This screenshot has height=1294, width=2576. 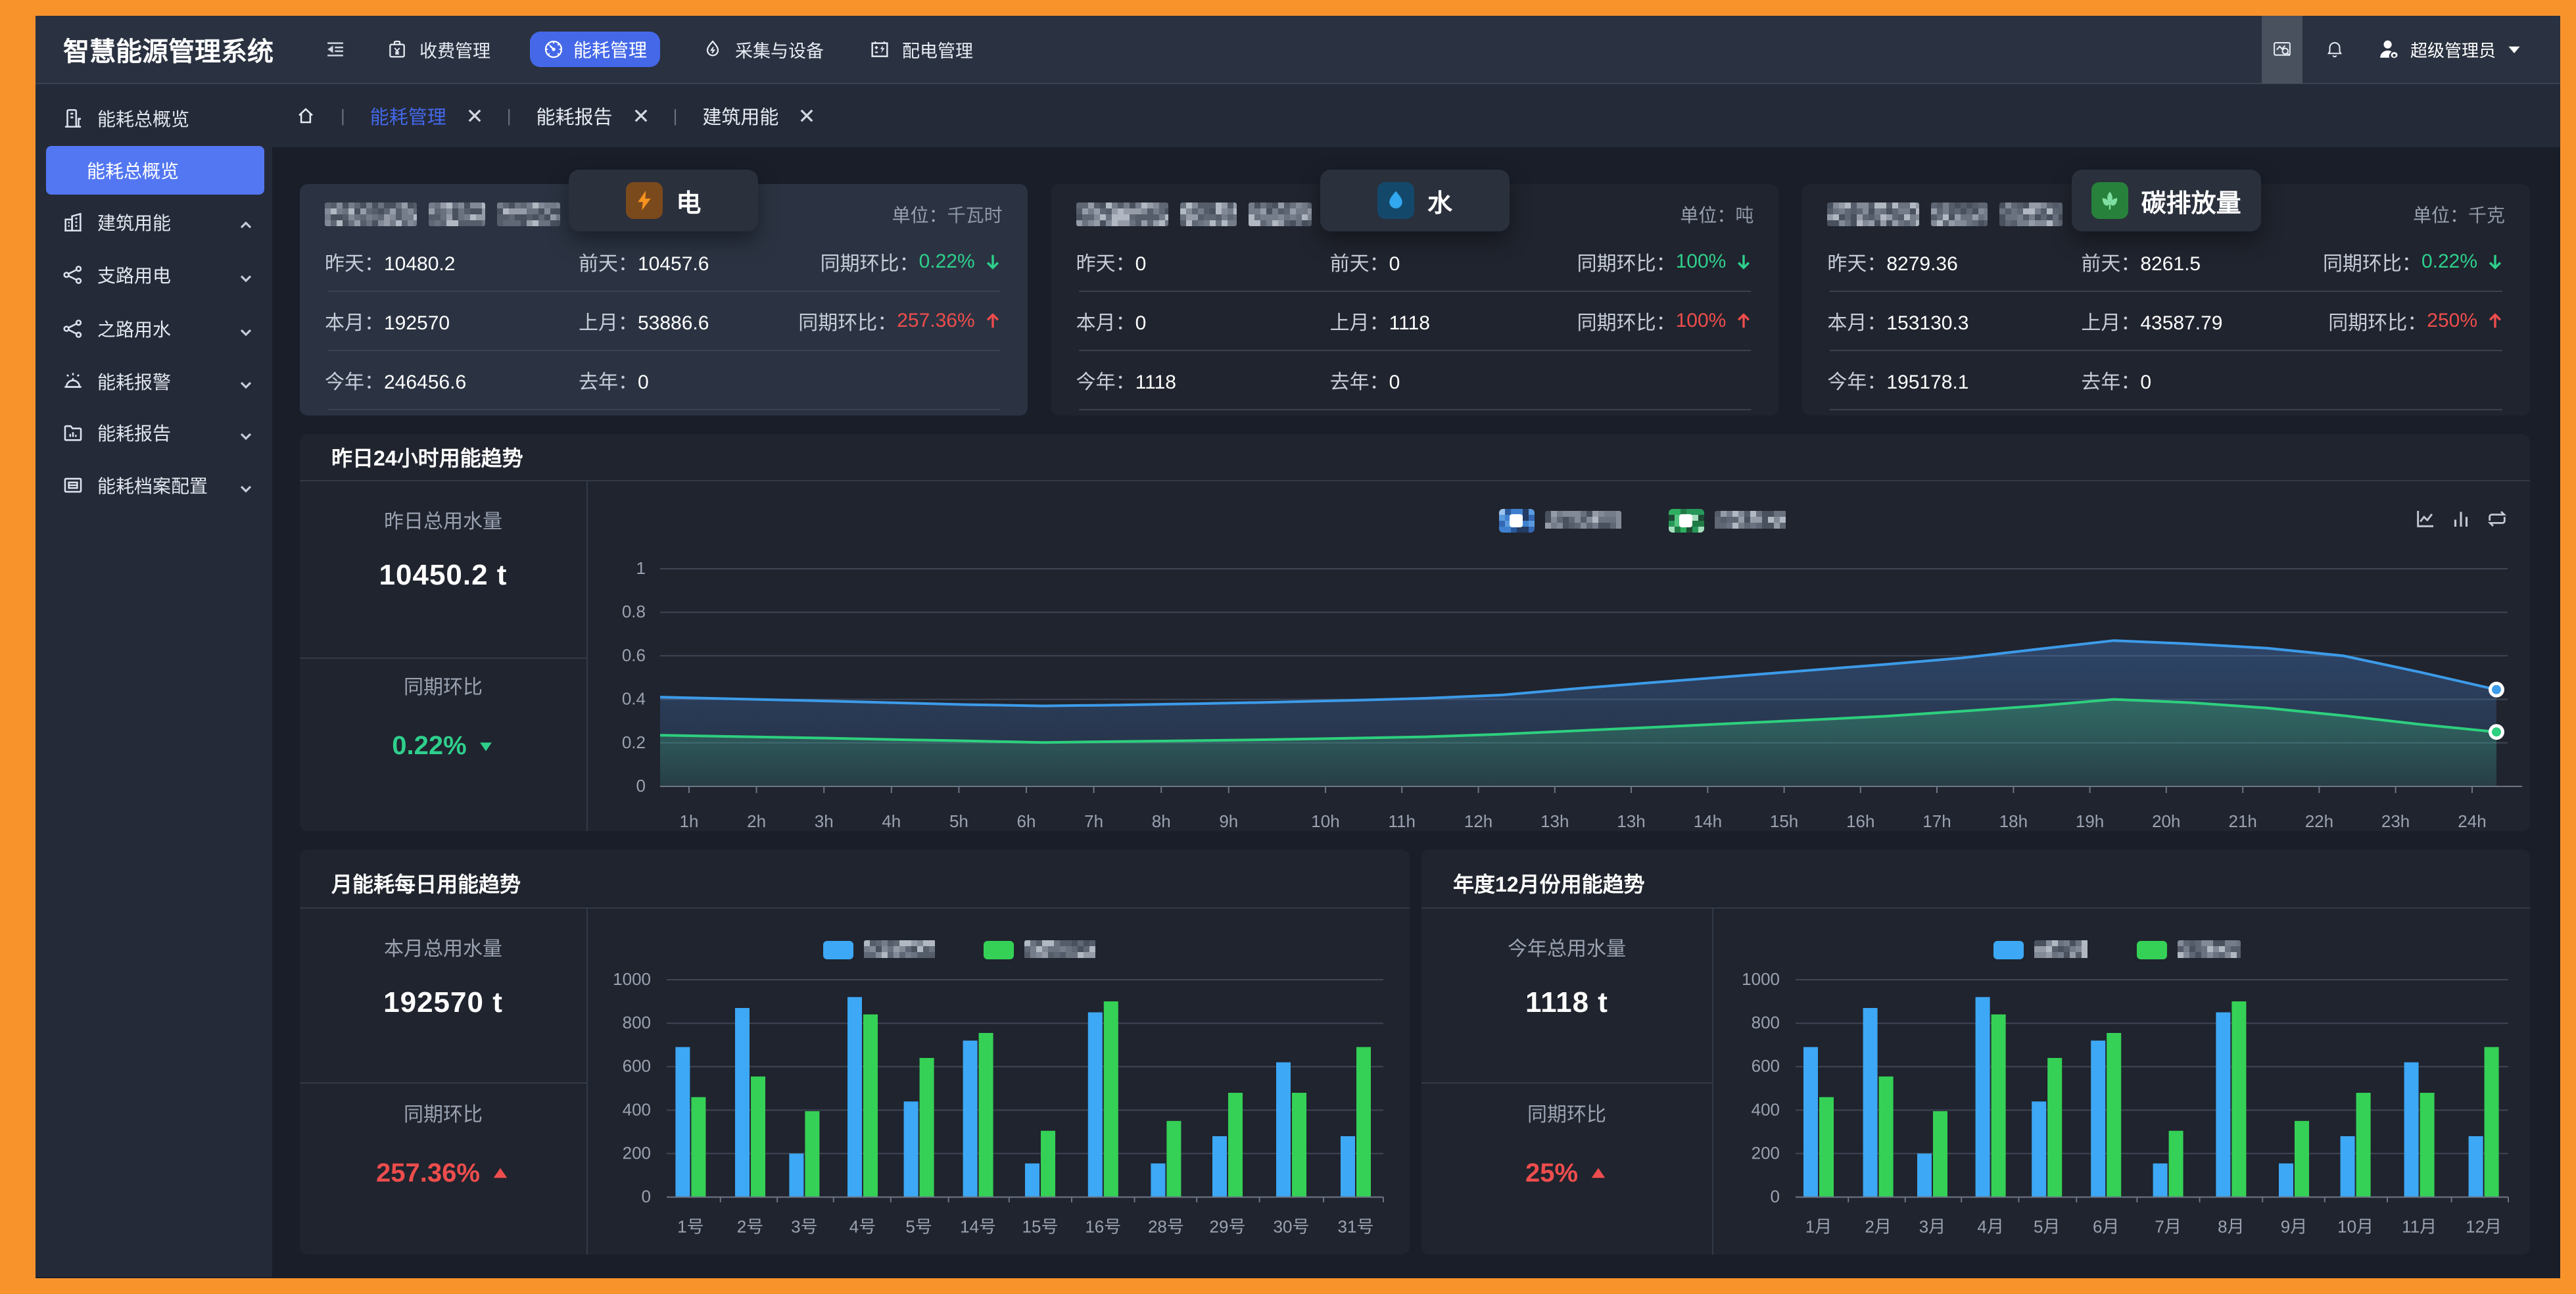 I want to click on svg-text: 17h, so click(x=1937, y=821).